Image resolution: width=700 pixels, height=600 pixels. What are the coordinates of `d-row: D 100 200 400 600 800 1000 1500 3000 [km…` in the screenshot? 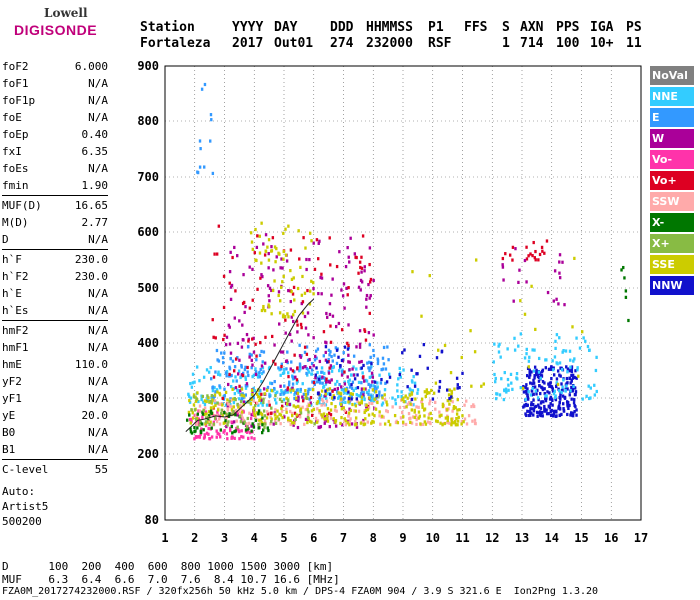 It's located at (168, 566).